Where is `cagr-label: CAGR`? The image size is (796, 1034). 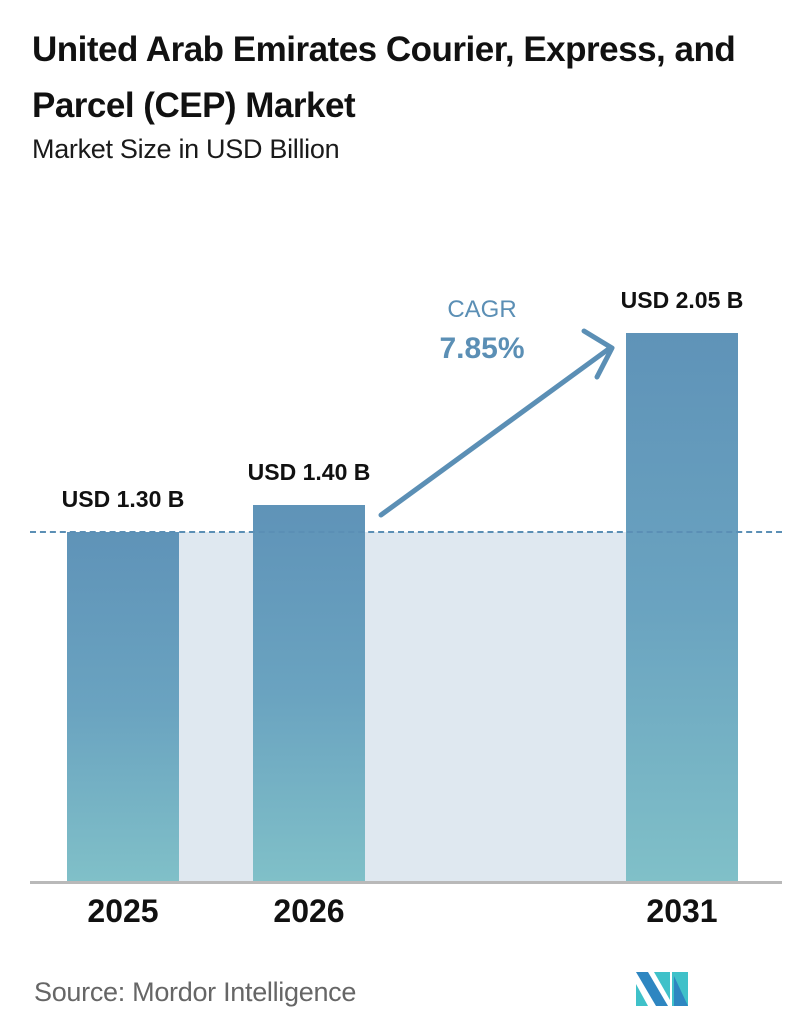 cagr-label: CAGR is located at coordinates (482, 309).